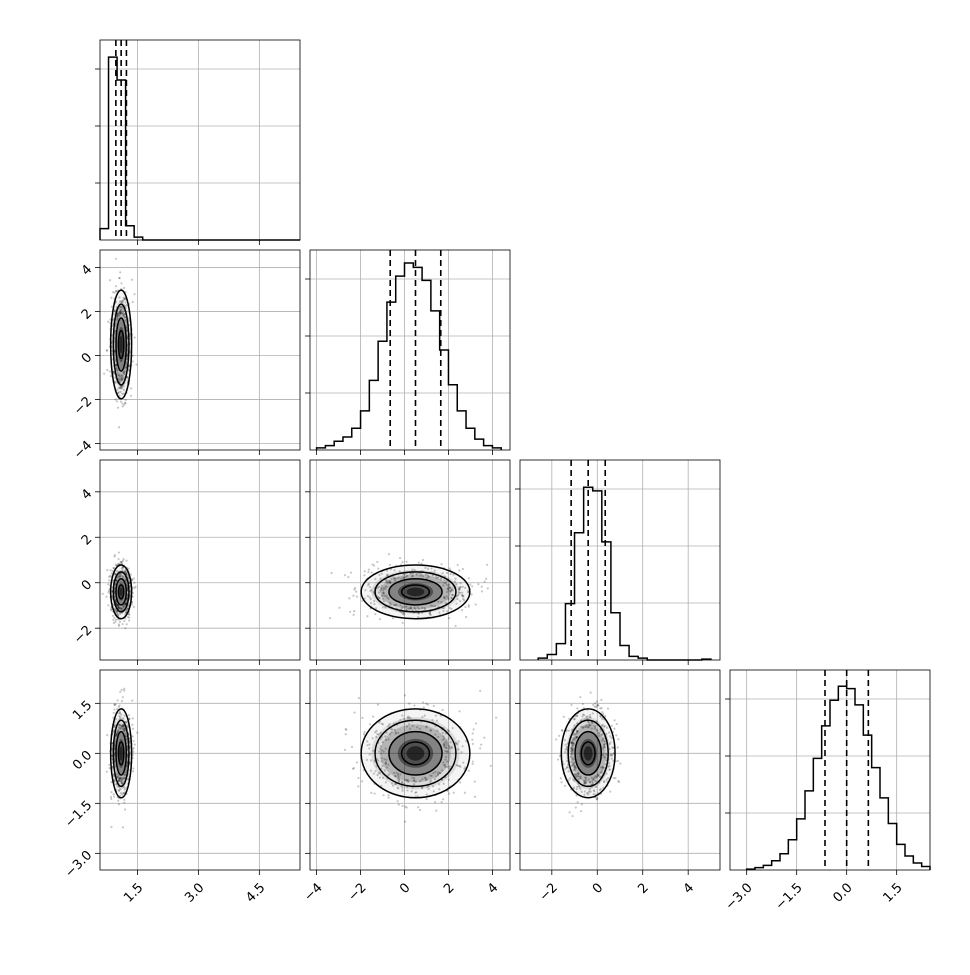  Describe the element at coordinates (789, 896) in the screenshot. I see `x-tick-label: −1.5` at that location.